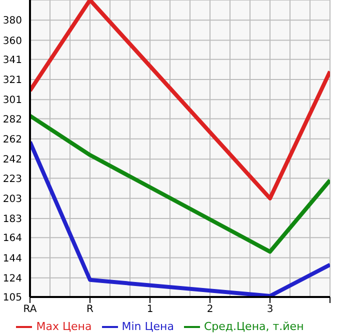  Describe the element at coordinates (12, 258) in the screenshot. I see `y-tick-label: 144` at that location.